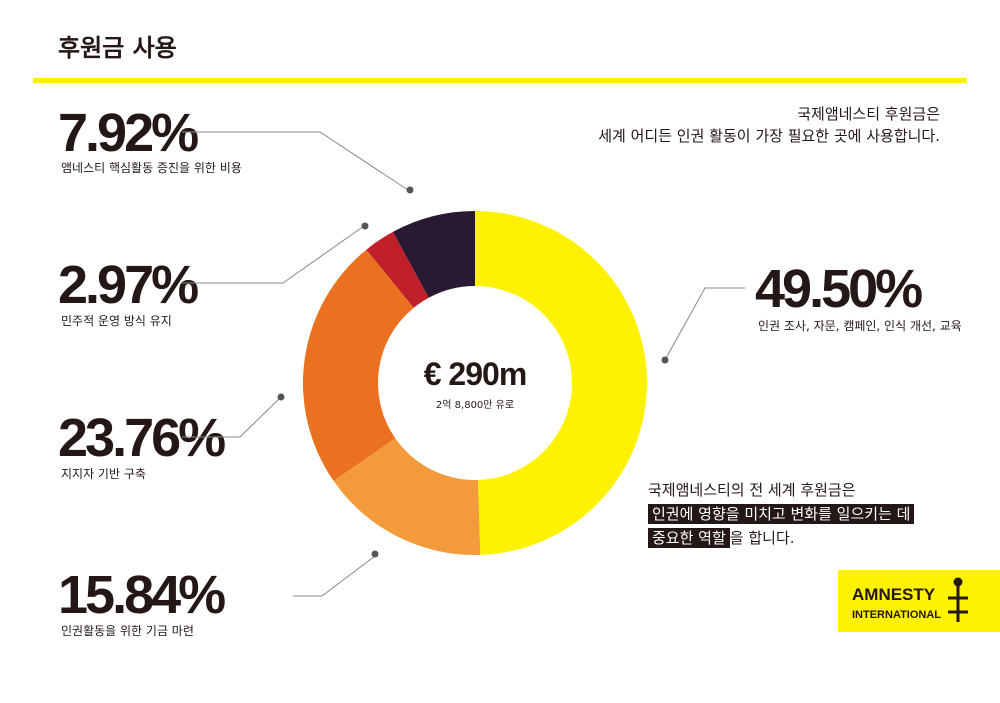 Image resolution: width=1000 pixels, height=703 pixels. Describe the element at coordinates (116, 321) in the screenshot. I see `category-label: 민주적 운영 방식 유지` at that location.